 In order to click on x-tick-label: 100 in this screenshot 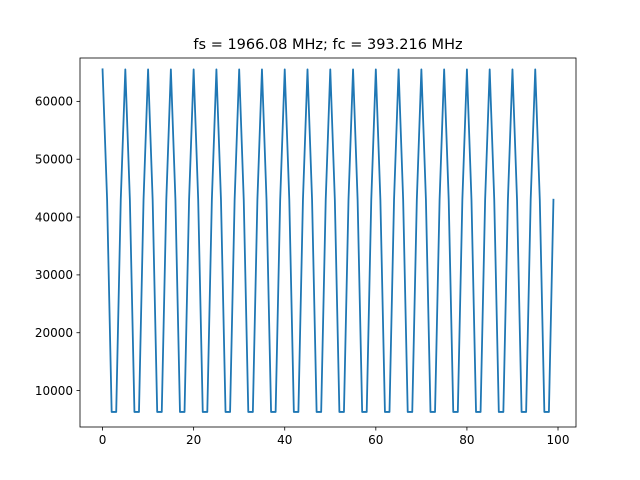, I will do `click(558, 440)`.